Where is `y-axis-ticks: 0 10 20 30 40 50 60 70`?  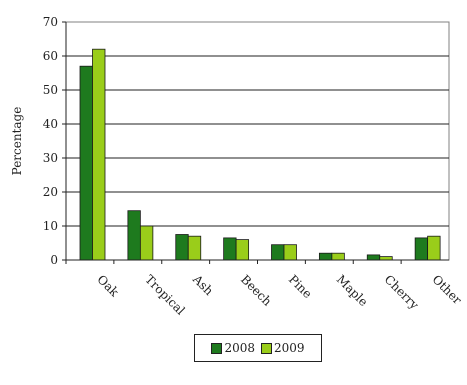 y-axis-ticks: 0 10 20 30 40 50 60 70 is located at coordinates (54, 141).